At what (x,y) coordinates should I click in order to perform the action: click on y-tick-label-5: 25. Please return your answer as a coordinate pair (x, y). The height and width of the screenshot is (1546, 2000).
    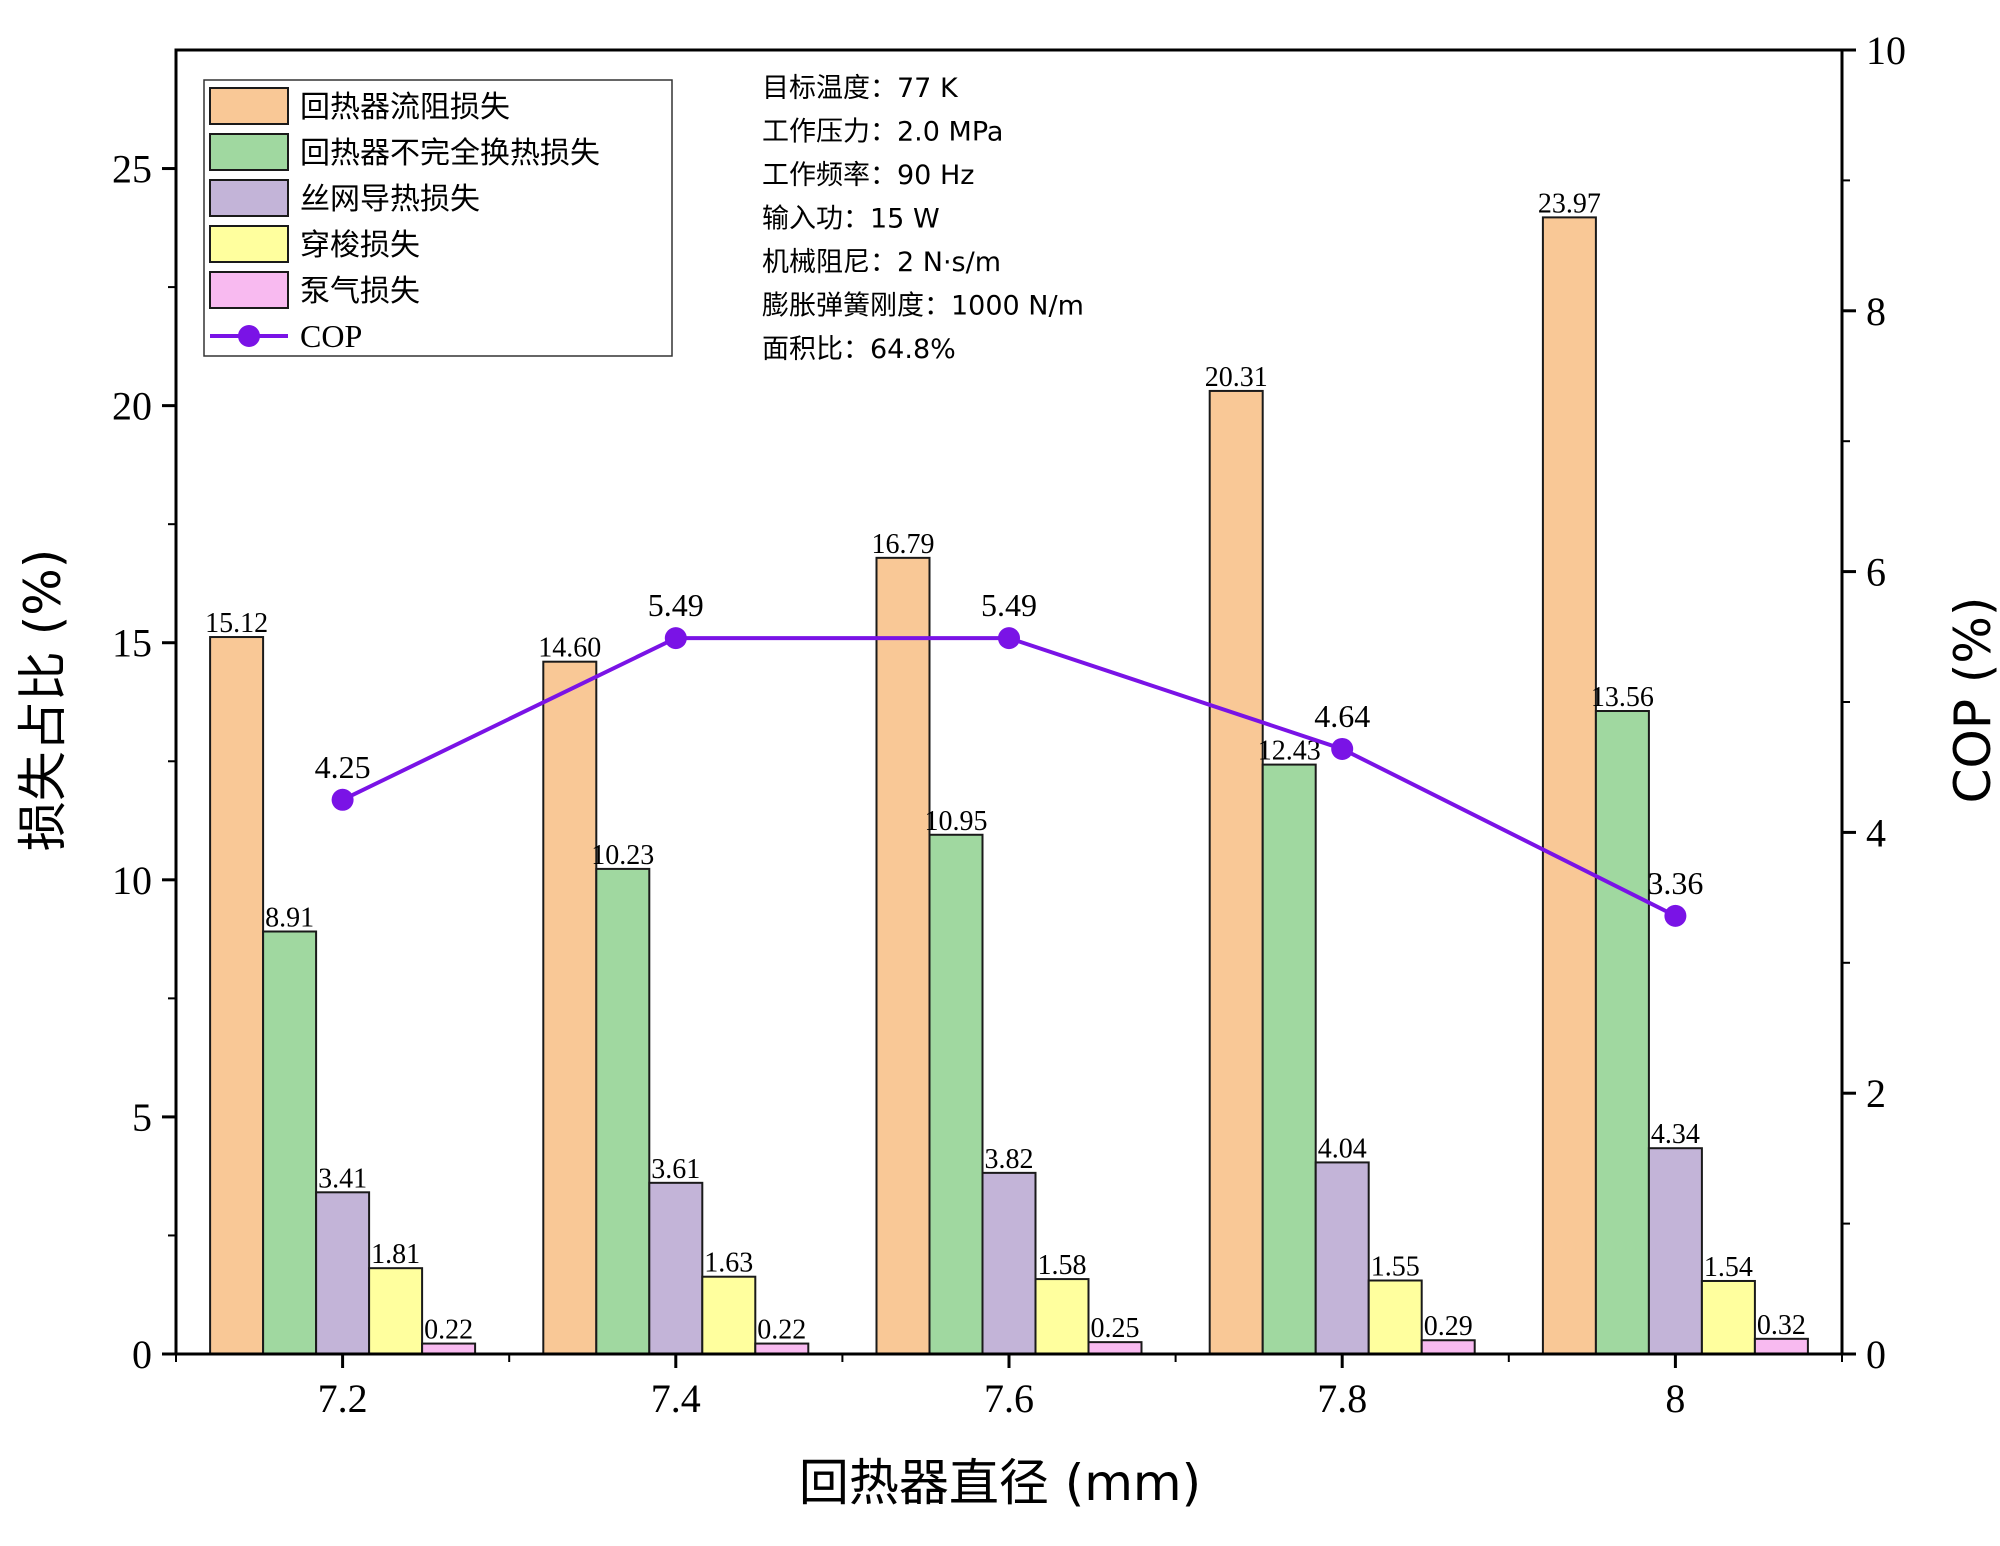
    Looking at the image, I should click on (132, 169).